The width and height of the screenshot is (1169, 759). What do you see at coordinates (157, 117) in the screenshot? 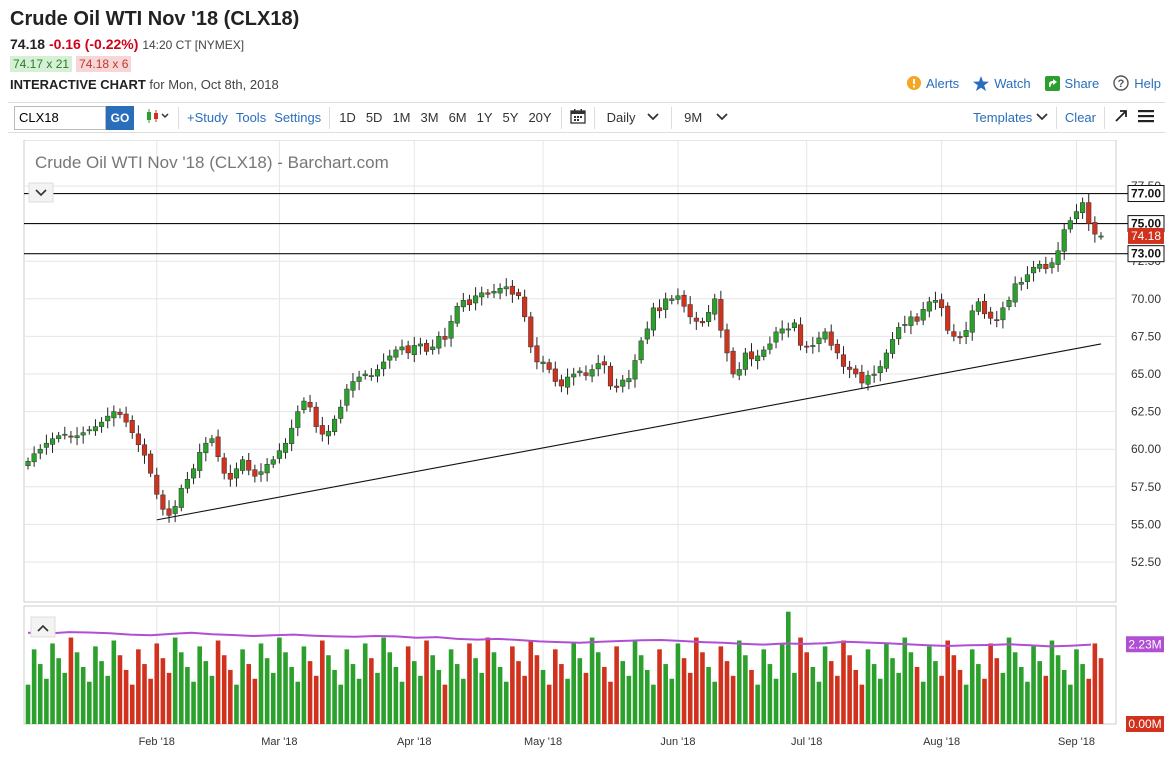
I see `chart-type-dropdown` at bounding box center [157, 117].